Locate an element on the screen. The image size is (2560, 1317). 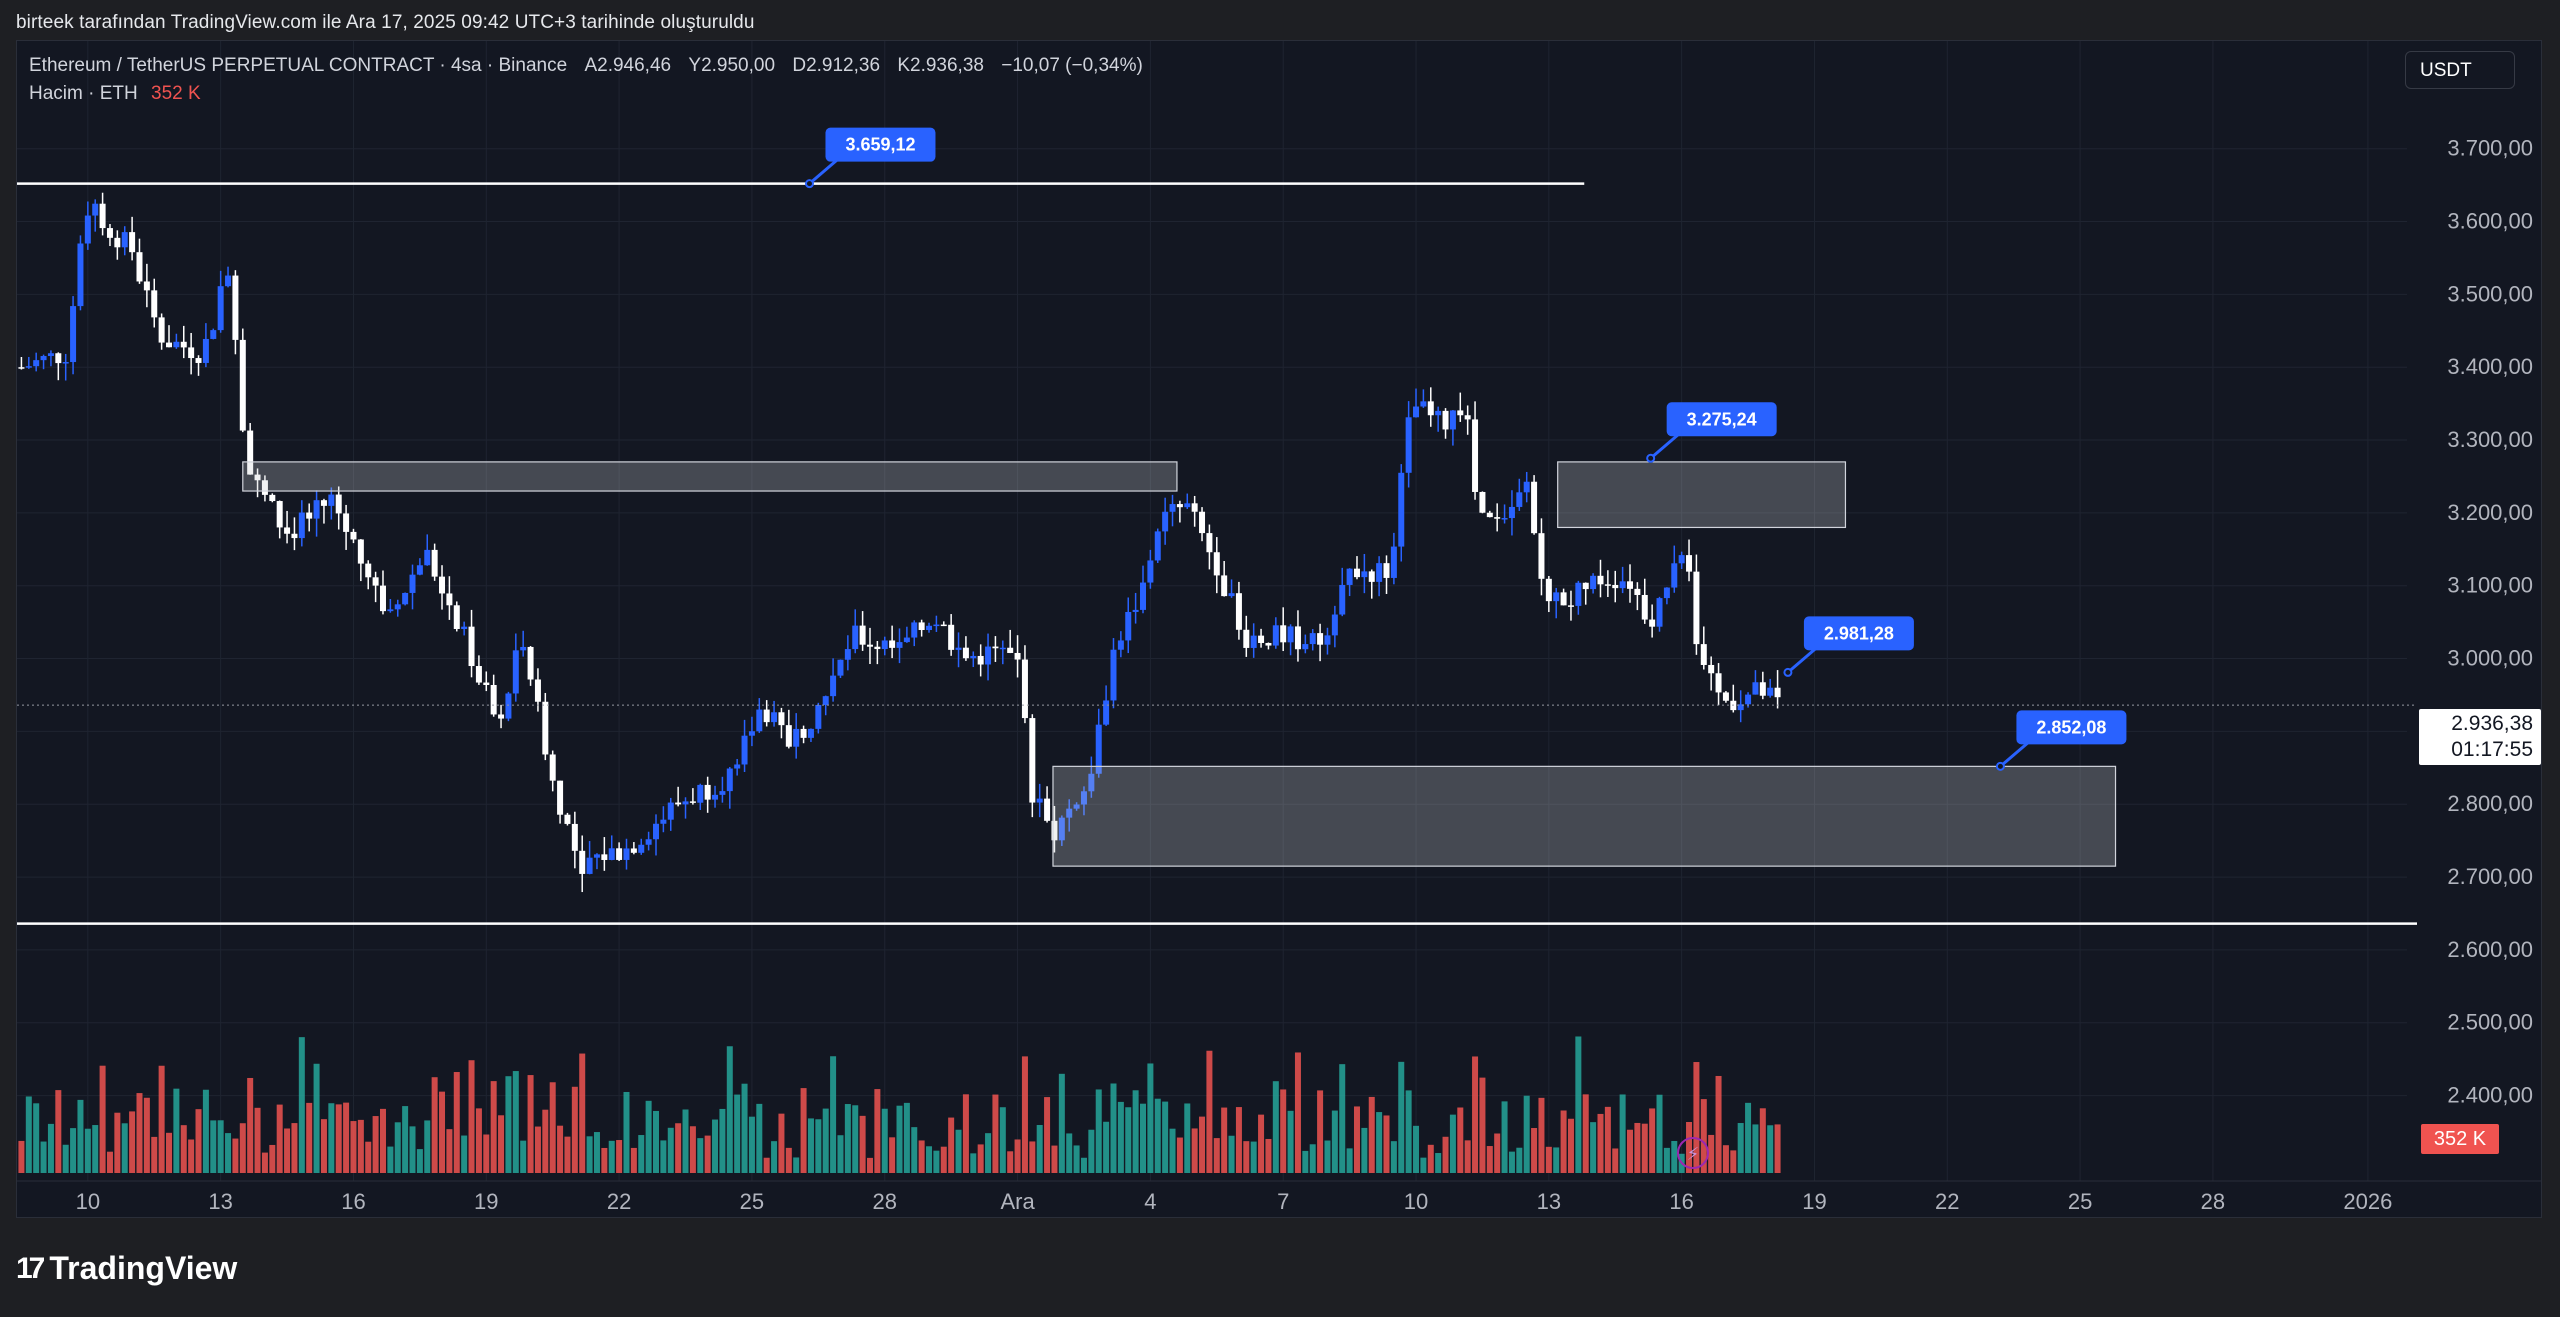
x-tick-label: 25 is located at coordinates (752, 1201).